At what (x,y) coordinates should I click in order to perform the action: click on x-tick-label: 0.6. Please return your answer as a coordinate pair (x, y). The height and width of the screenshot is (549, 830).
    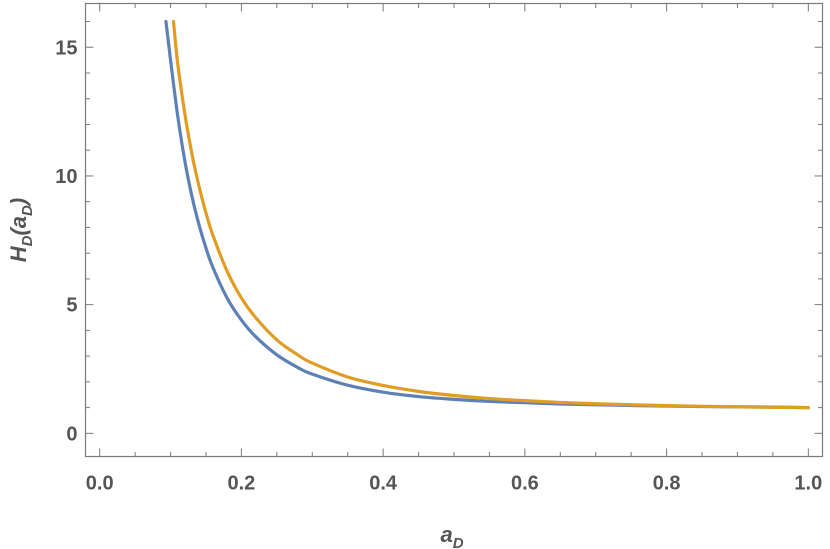
    Looking at the image, I should click on (525, 484).